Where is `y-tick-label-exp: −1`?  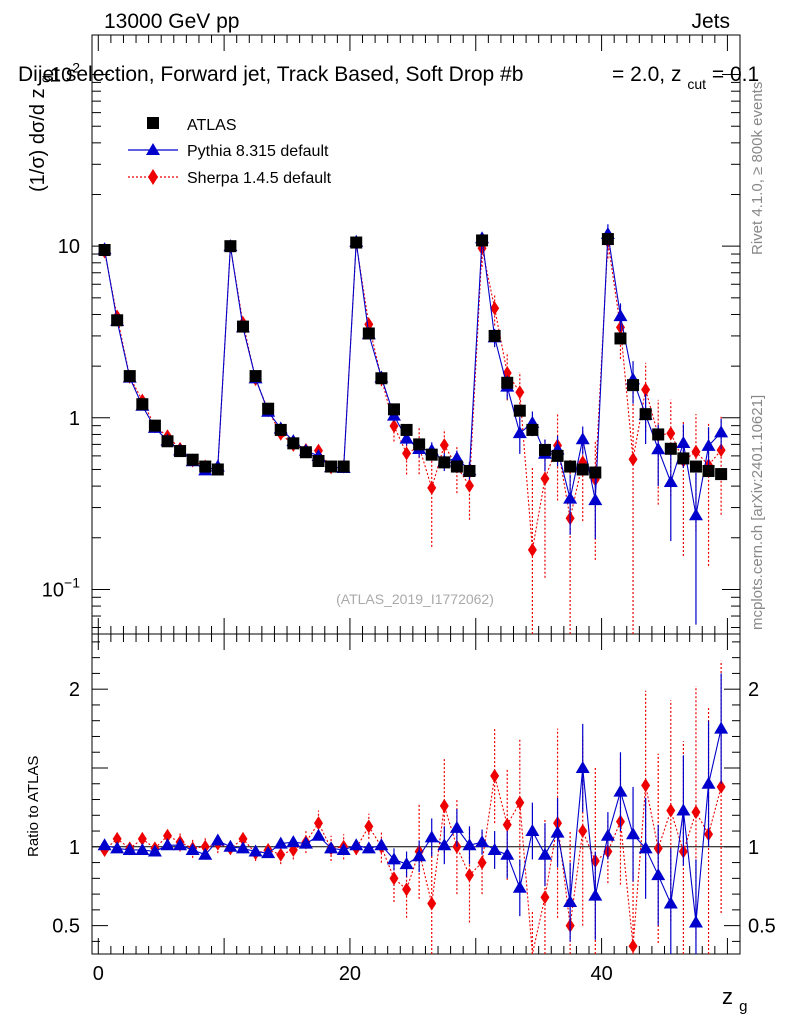 y-tick-label-exp: −1 is located at coordinates (72, 582).